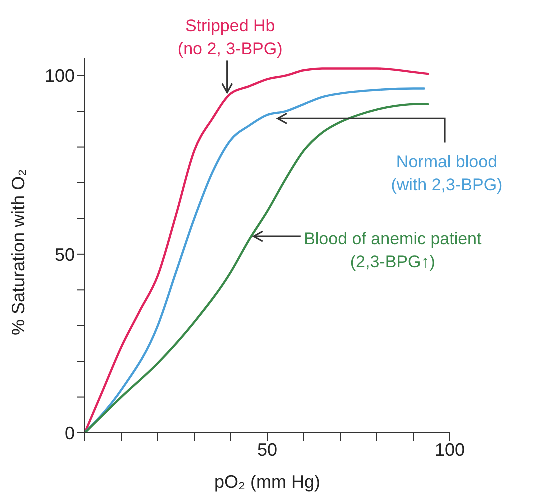 The image size is (543, 496). I want to click on y-tick-label: 0, so click(69, 433).